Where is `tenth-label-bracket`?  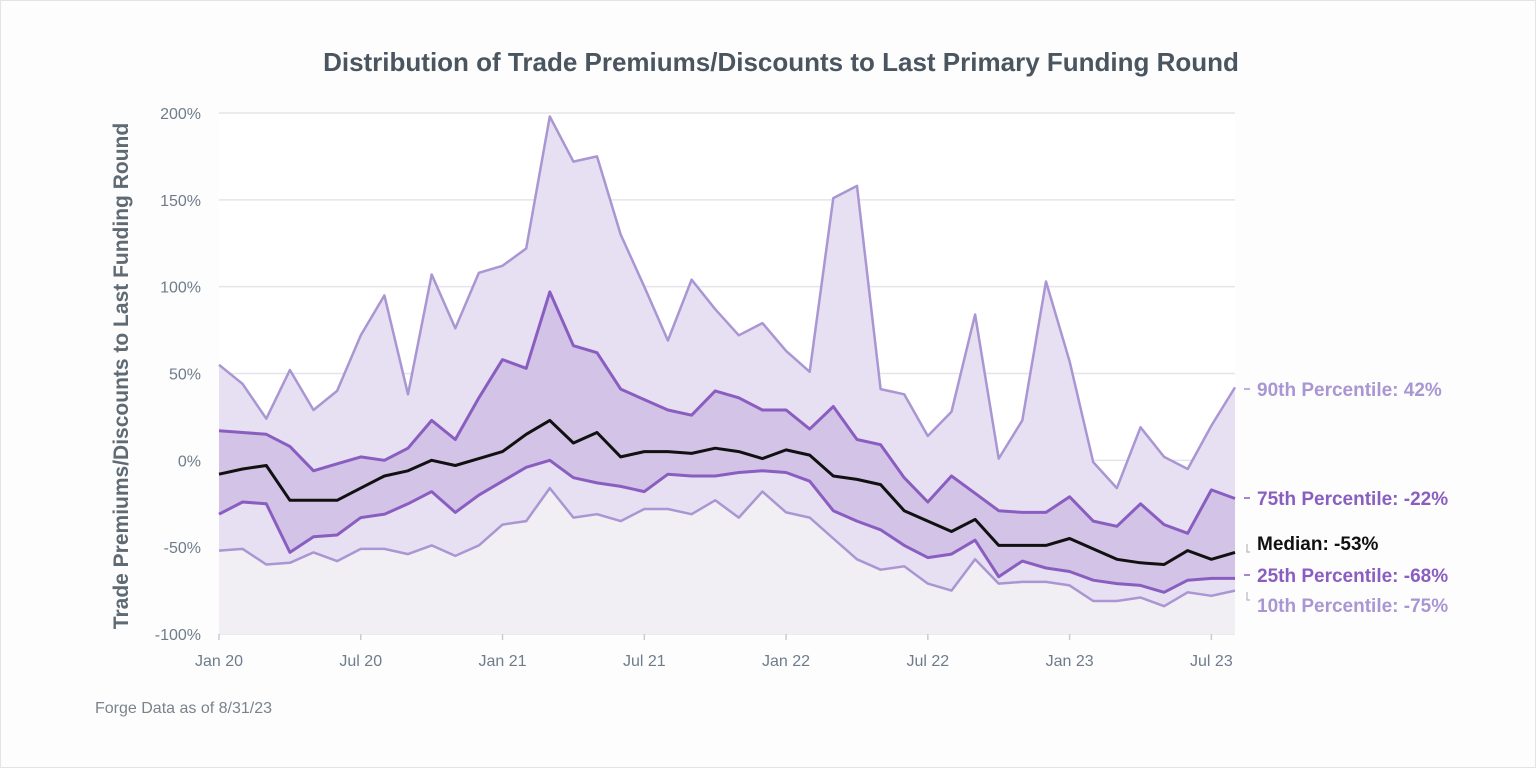 tenth-label-bracket is located at coordinates (1248, 596).